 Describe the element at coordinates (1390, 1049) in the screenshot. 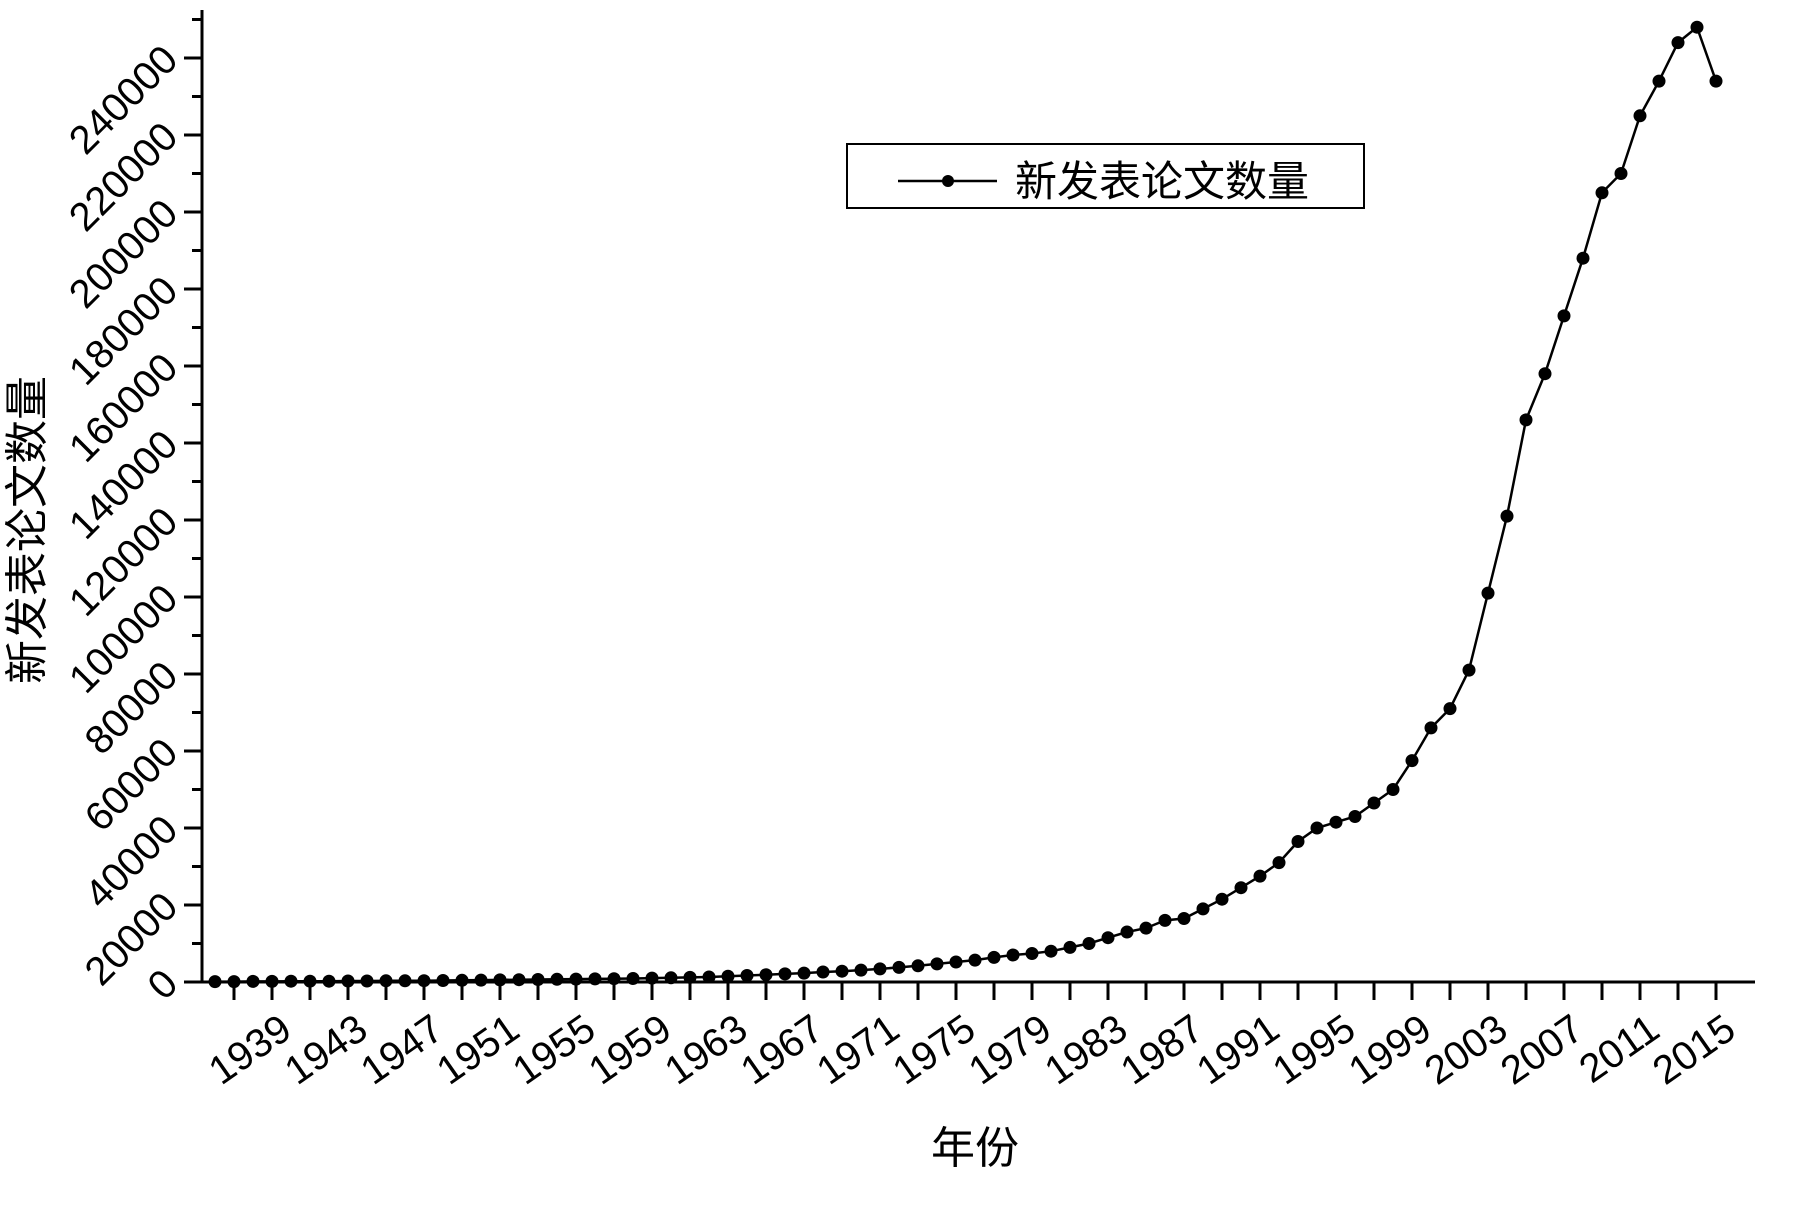

I see `x-tick-label: 1999` at that location.